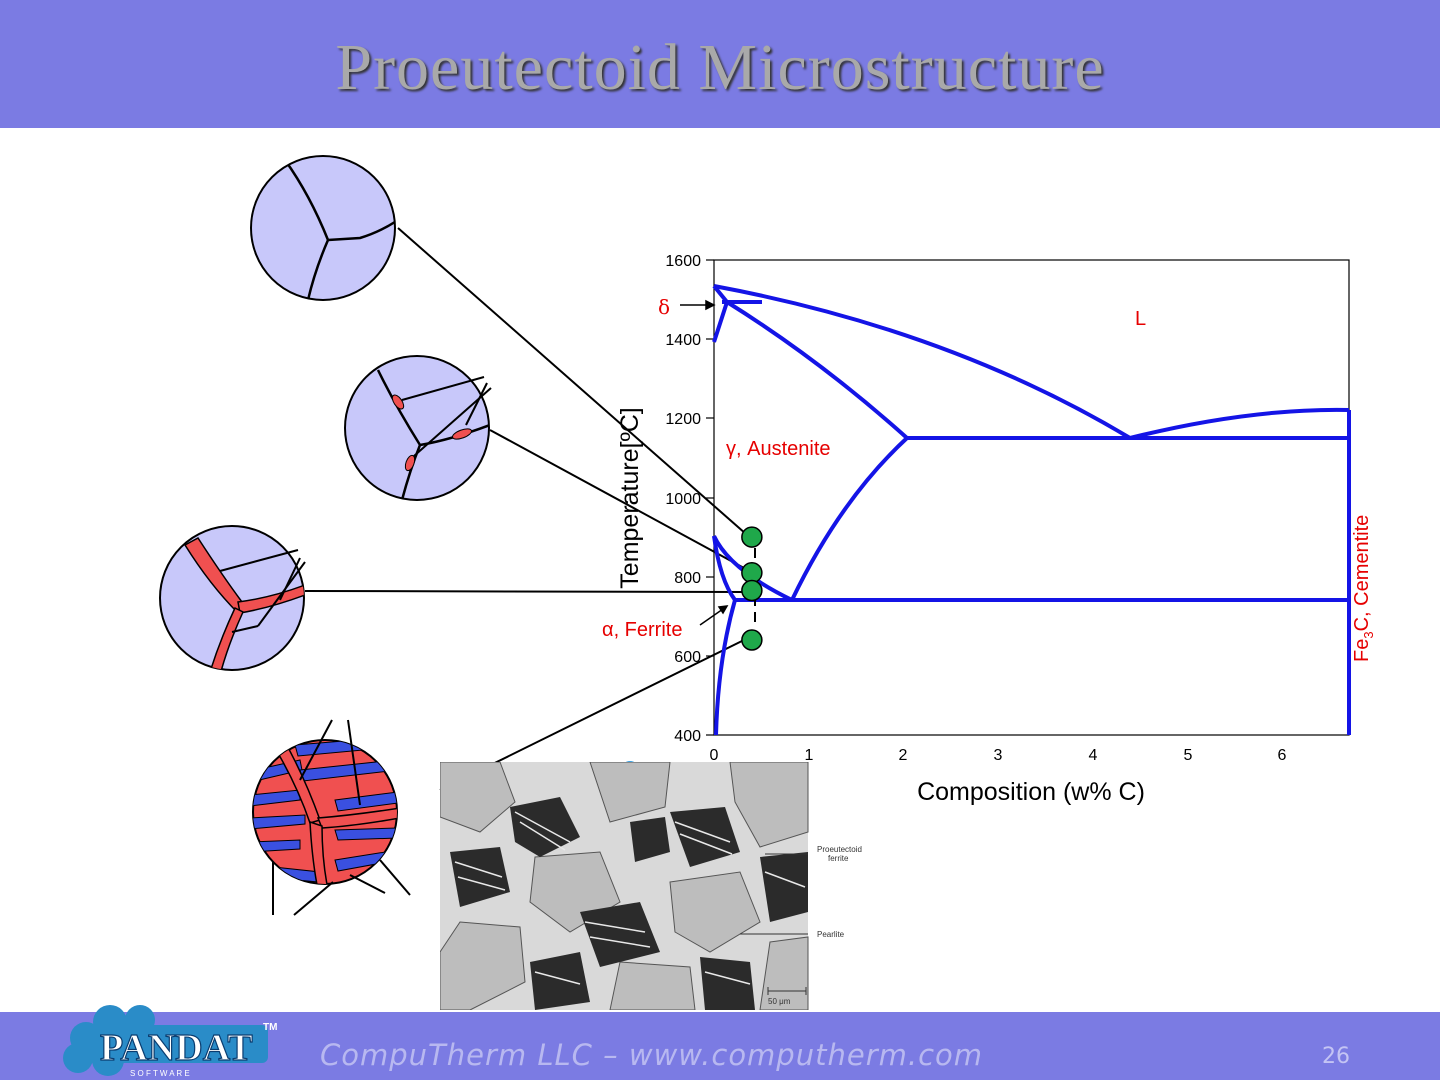  Describe the element at coordinates (270, 1027) in the screenshot. I see `logo-trademark: TM` at that location.